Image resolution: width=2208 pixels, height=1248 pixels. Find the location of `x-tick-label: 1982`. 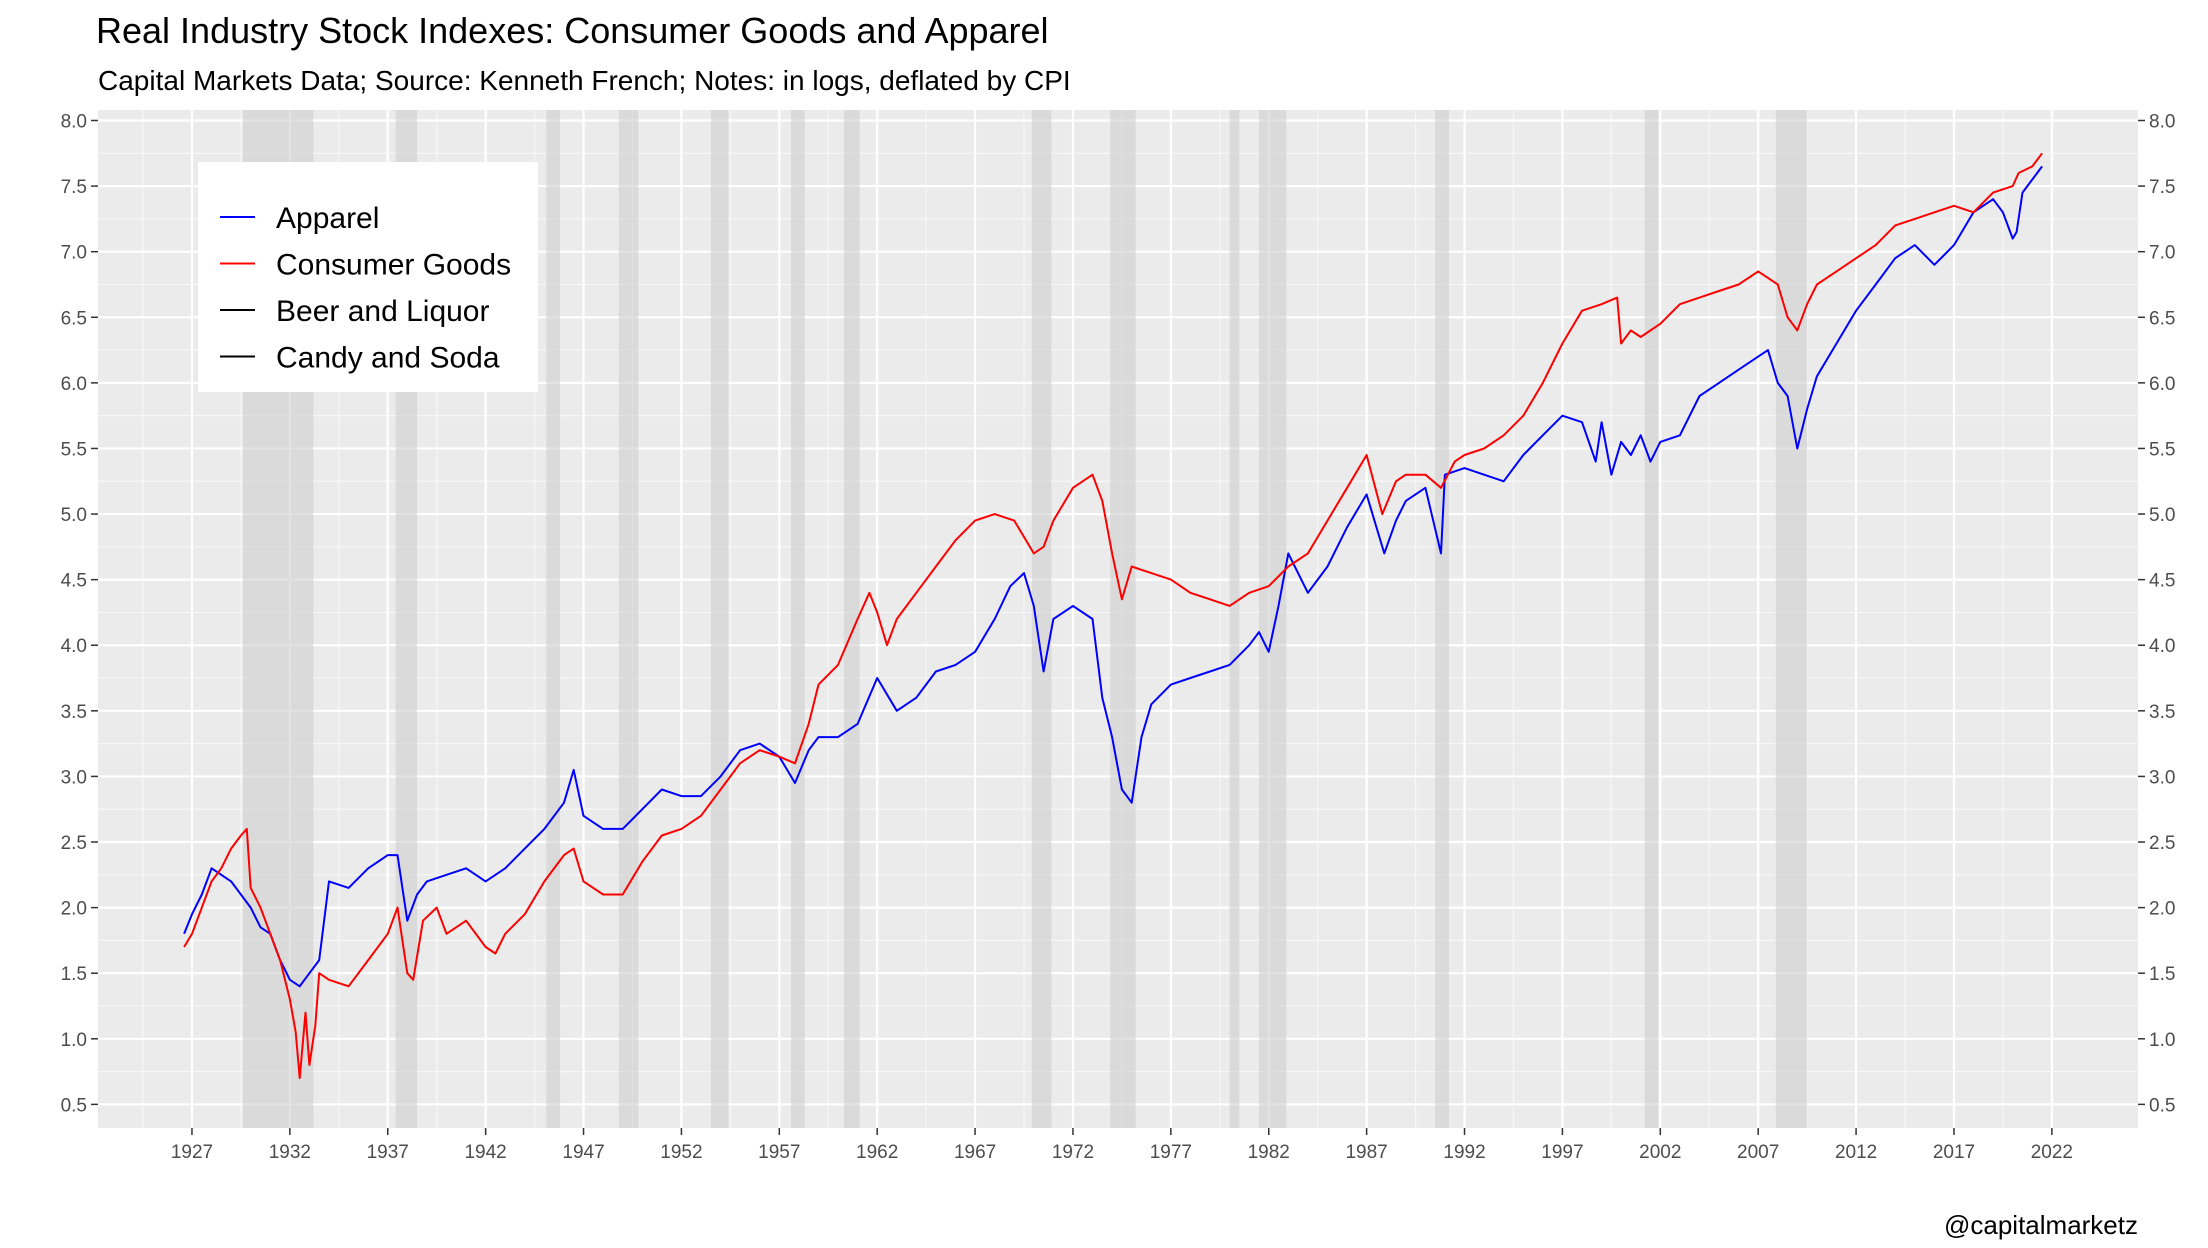

x-tick-label: 1982 is located at coordinates (1269, 1152).